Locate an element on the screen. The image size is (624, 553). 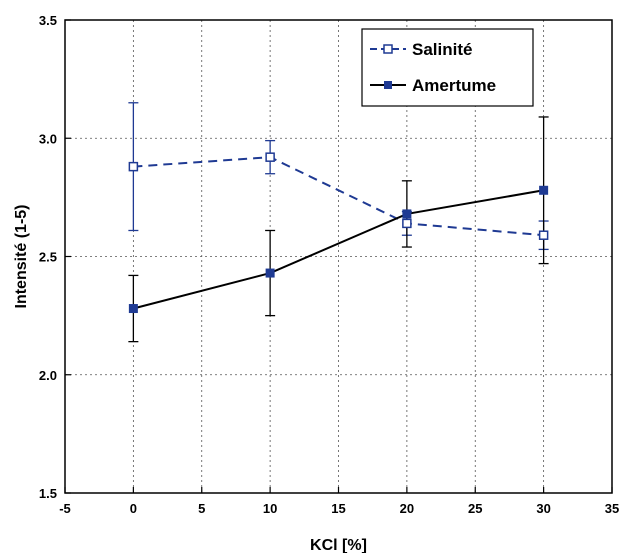
x-axis-ticks: -5 0 5 10 15 20 25 30 35 is located at coordinates (339, 501).